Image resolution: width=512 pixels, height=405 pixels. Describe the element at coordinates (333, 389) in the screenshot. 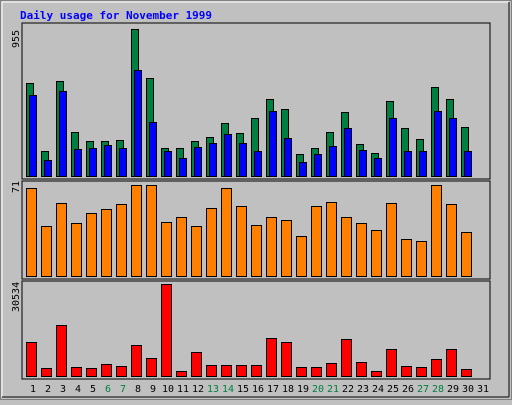

I see `day-label: 21` at that location.